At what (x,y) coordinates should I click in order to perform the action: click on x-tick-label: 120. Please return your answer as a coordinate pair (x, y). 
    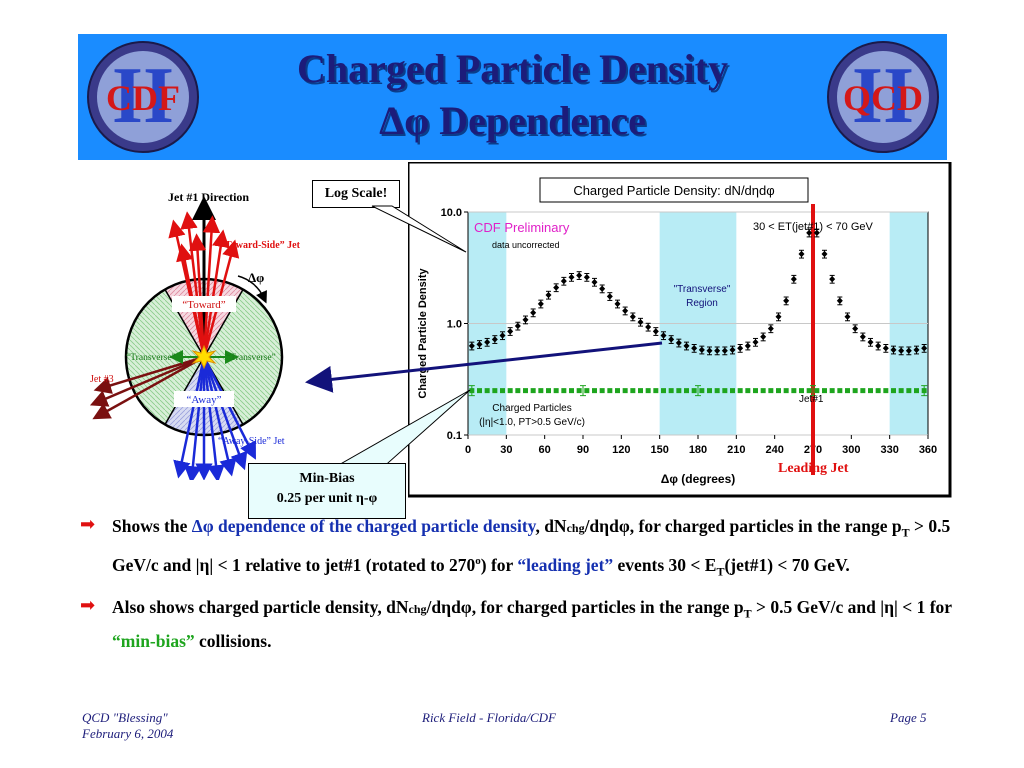
    Looking at the image, I should click on (621, 450).